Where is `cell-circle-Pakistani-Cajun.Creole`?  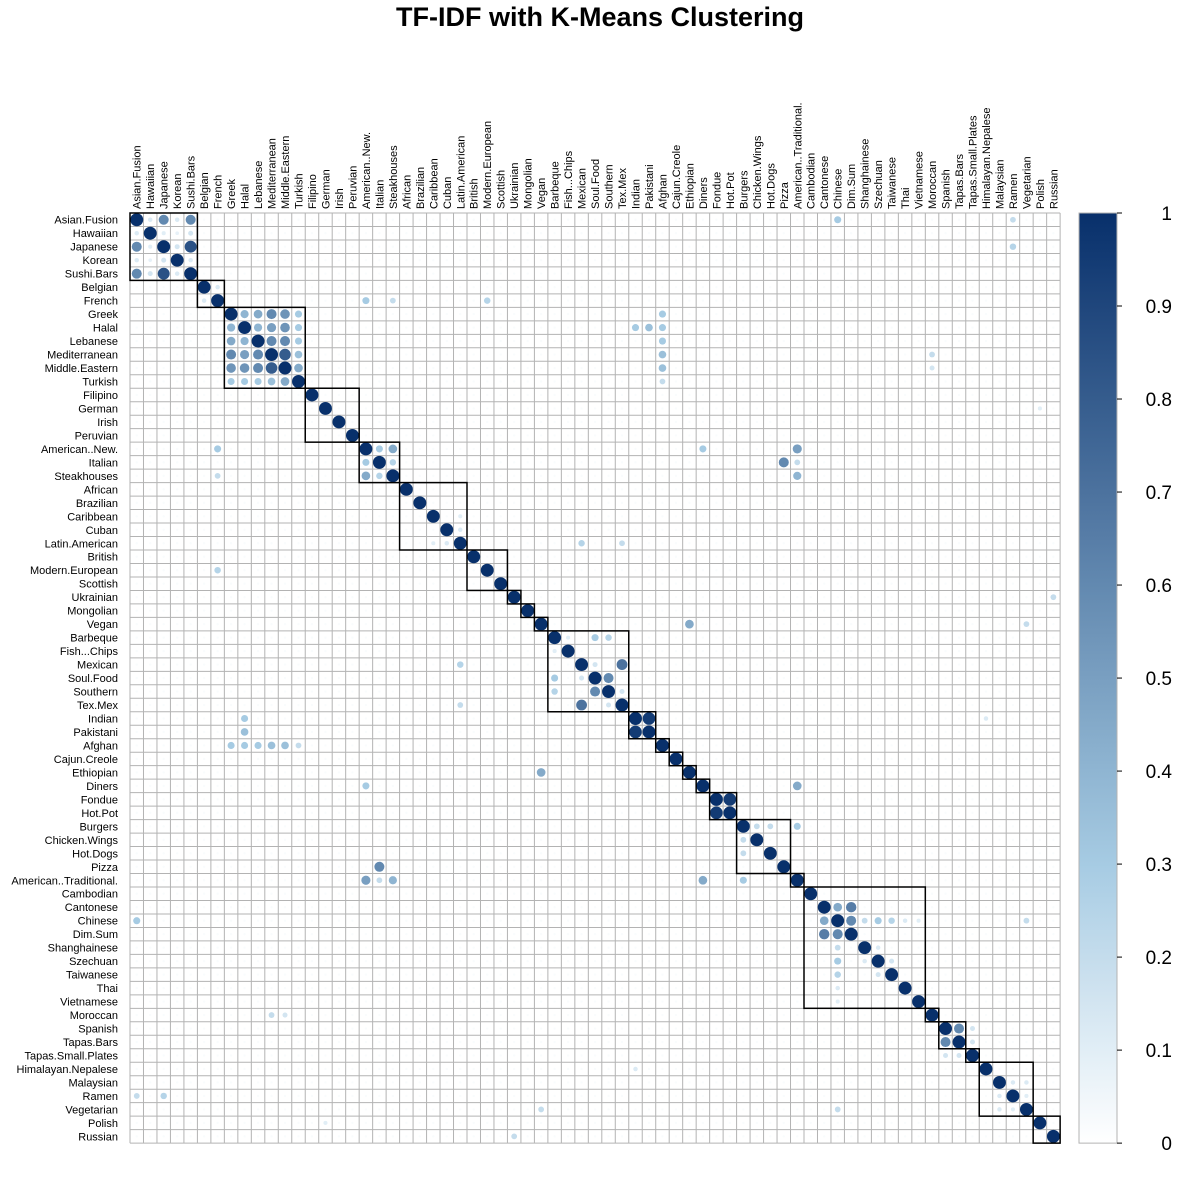
cell-circle-Pakistani-Cajun.Creole is located at coordinates (676, 732).